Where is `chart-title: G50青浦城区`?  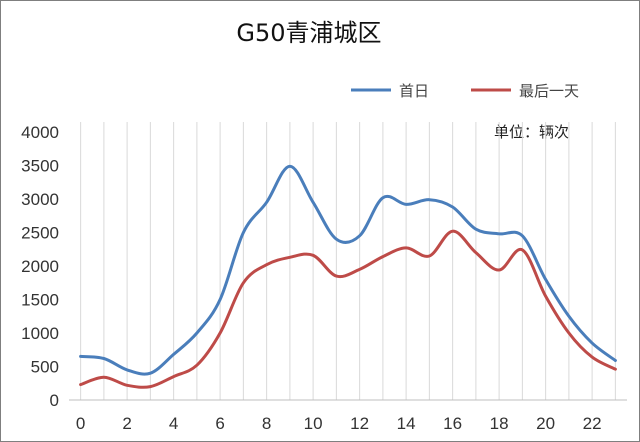
chart-title: G50青浦城区 is located at coordinates (308, 33).